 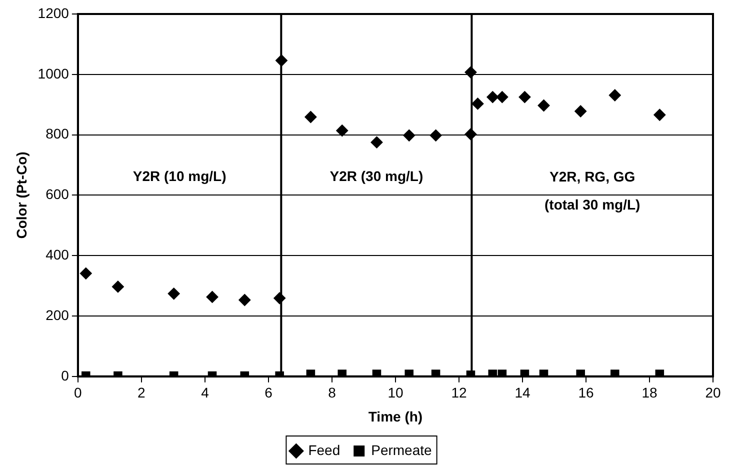 I want to click on y-tick-label: 1200, so click(x=54, y=12).